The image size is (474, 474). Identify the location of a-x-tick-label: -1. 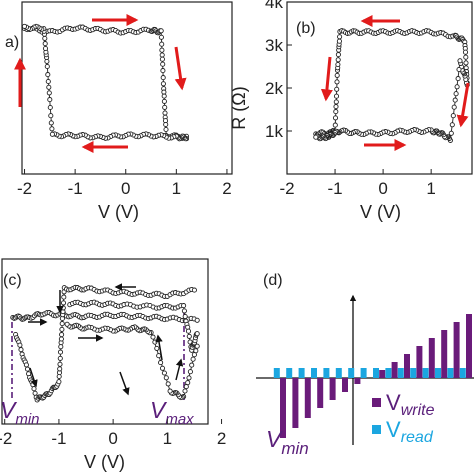
(75, 188).